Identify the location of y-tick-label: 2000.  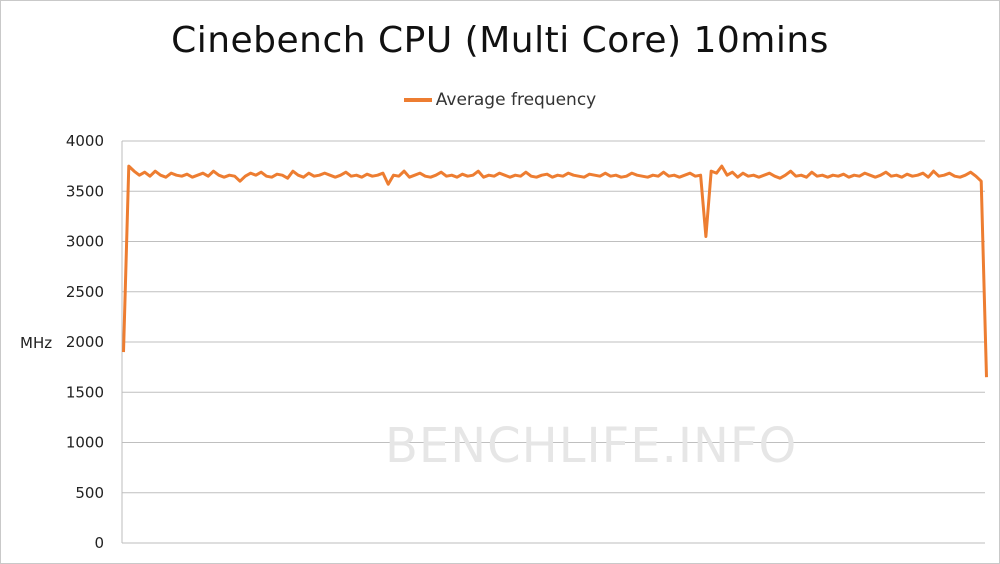
(85, 342).